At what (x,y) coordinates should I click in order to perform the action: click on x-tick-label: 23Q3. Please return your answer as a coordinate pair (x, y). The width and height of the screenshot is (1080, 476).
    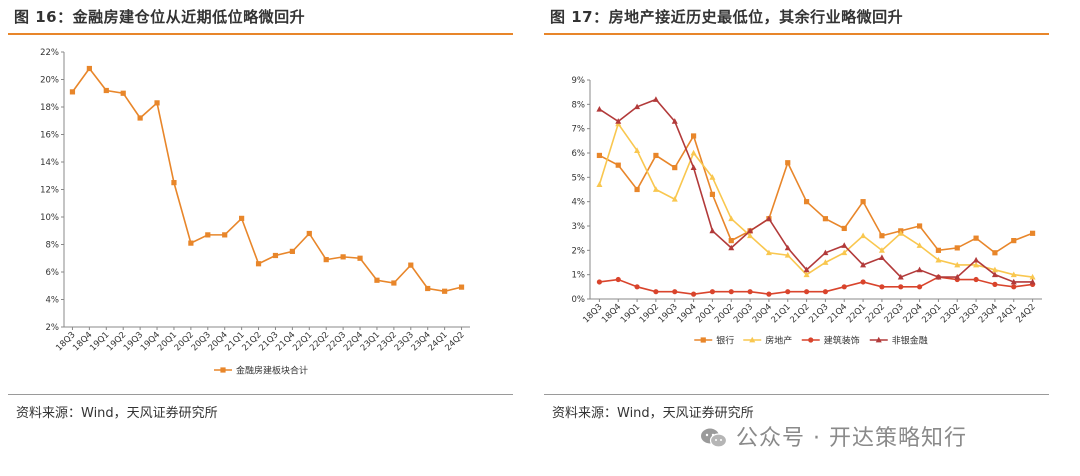
    Looking at the image, I should click on (969, 313).